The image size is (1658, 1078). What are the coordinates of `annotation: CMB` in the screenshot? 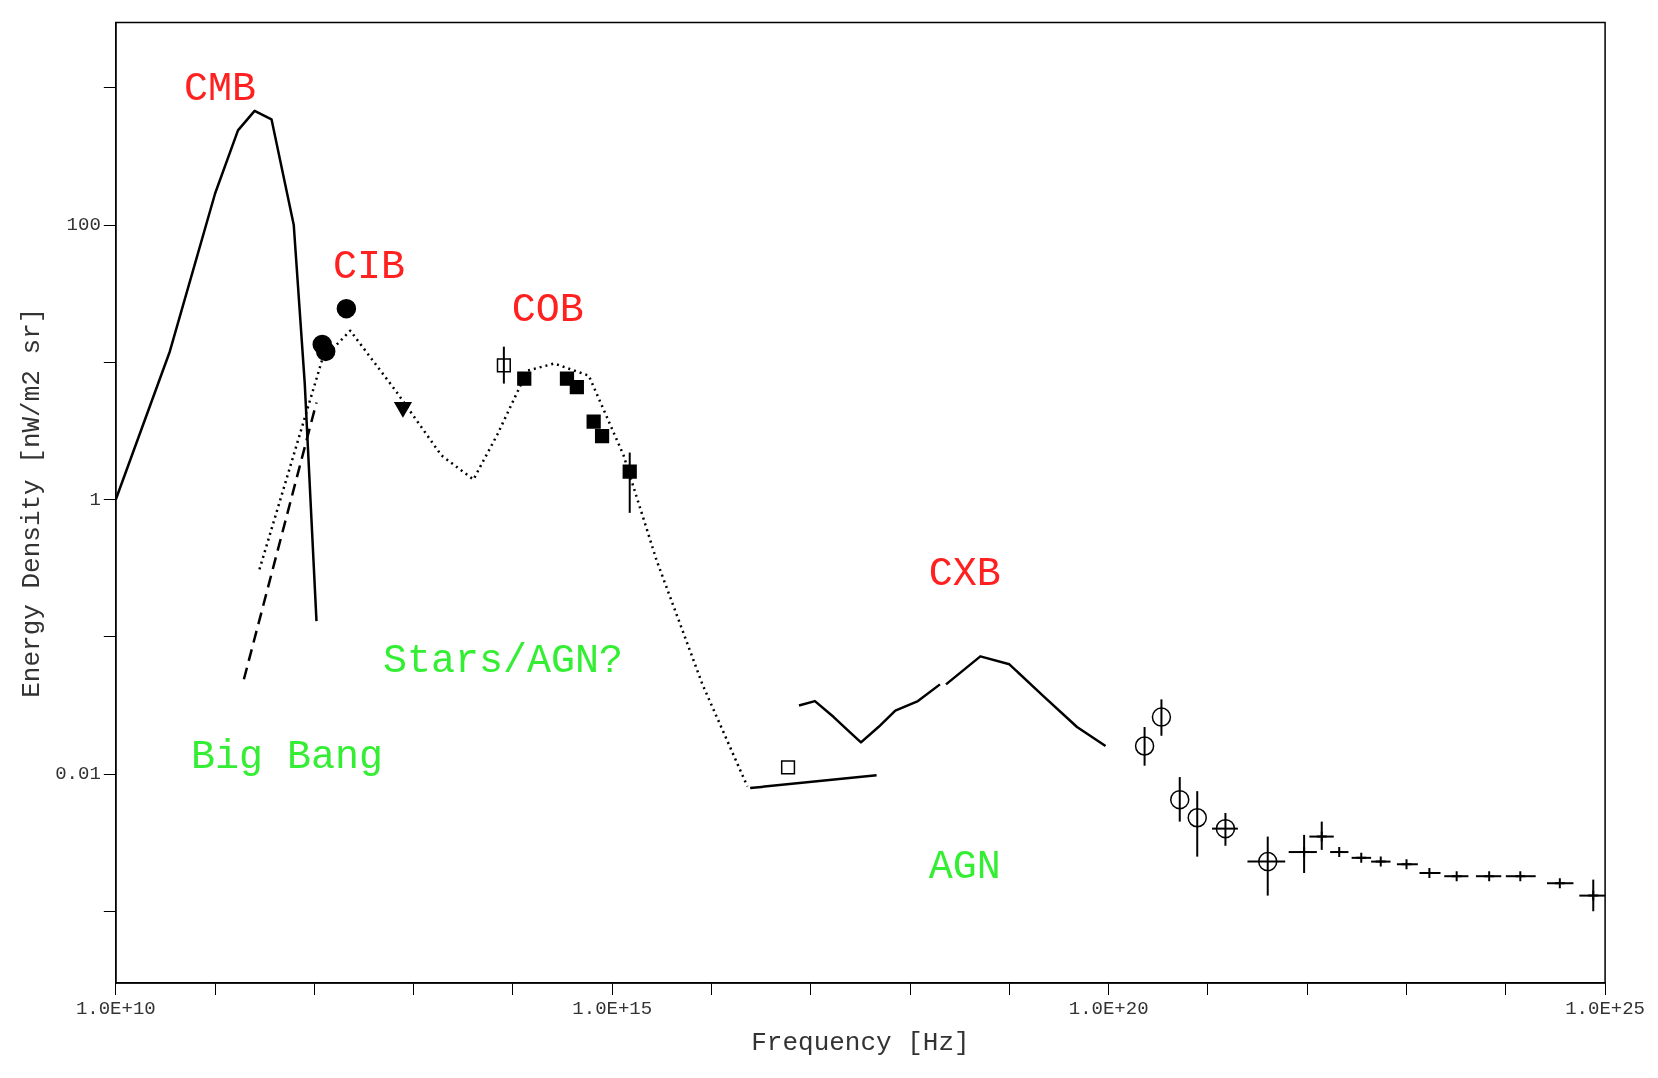 It's located at (220, 90).